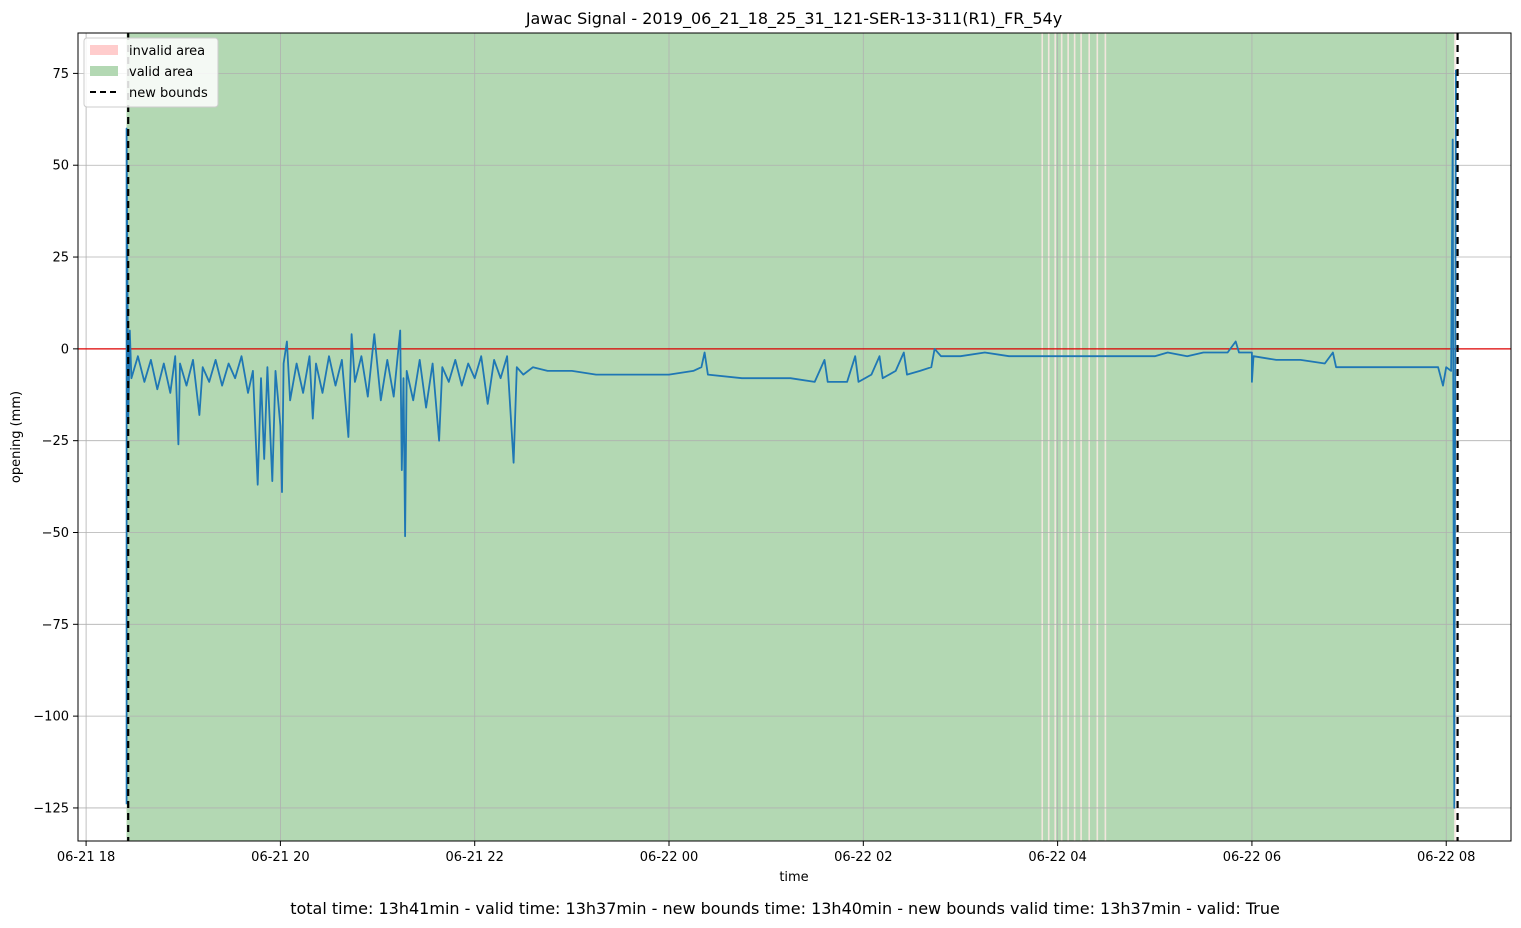 This screenshot has width=1521, height=928. Describe the element at coordinates (280, 857) in the screenshot. I see `x-tick-label-1: 06-21 20` at that location.